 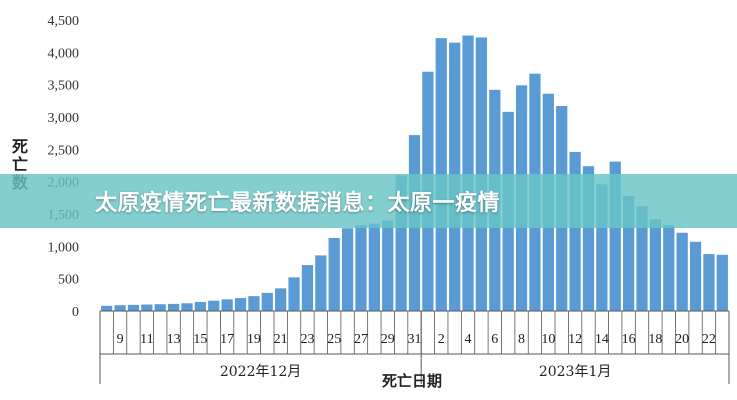 What do you see at coordinates (298, 203) in the screenshot?
I see `headline-text: 太原疫情死亡最新数据消息：太原一疫情` at bounding box center [298, 203].